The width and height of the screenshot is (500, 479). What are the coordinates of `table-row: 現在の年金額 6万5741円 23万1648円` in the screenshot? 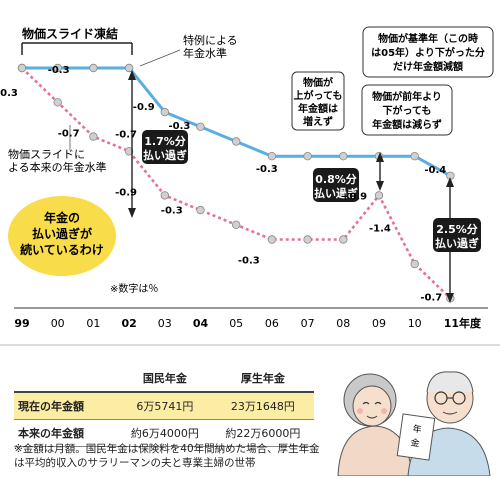 It's located at (164, 406).